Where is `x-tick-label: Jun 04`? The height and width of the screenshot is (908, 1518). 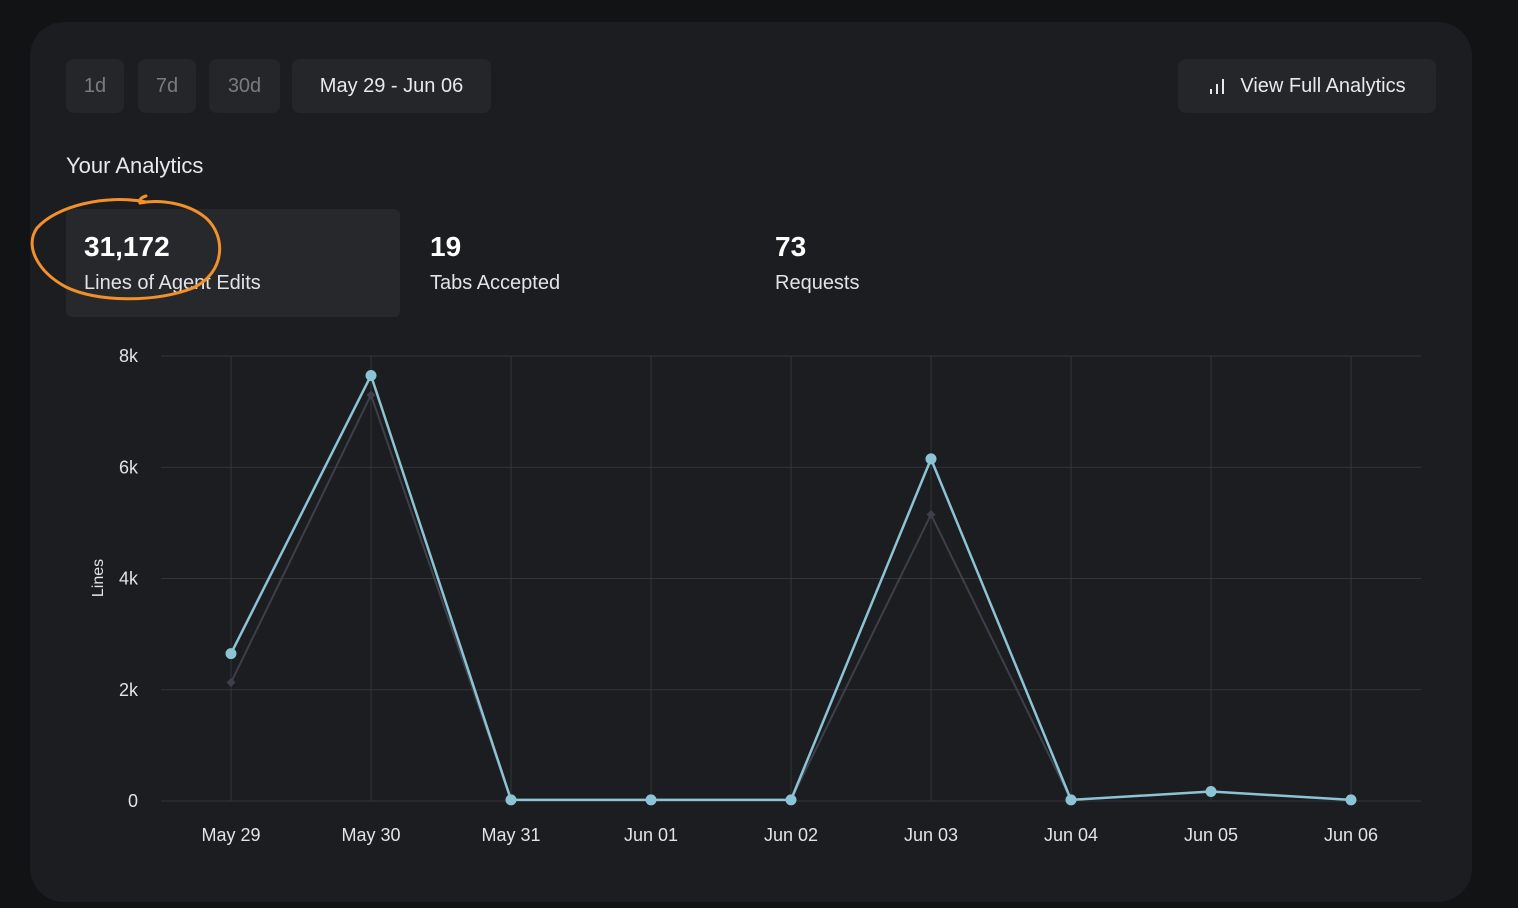 x-tick-label: Jun 04 is located at coordinates (1071, 835).